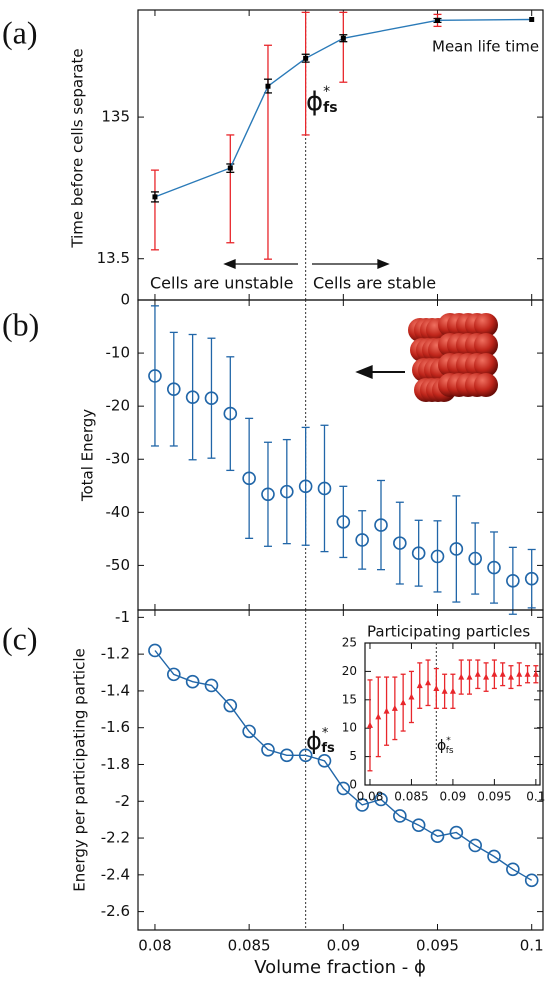  What do you see at coordinates (486, 325) in the screenshot?
I see `cluster-ball` at bounding box center [486, 325].